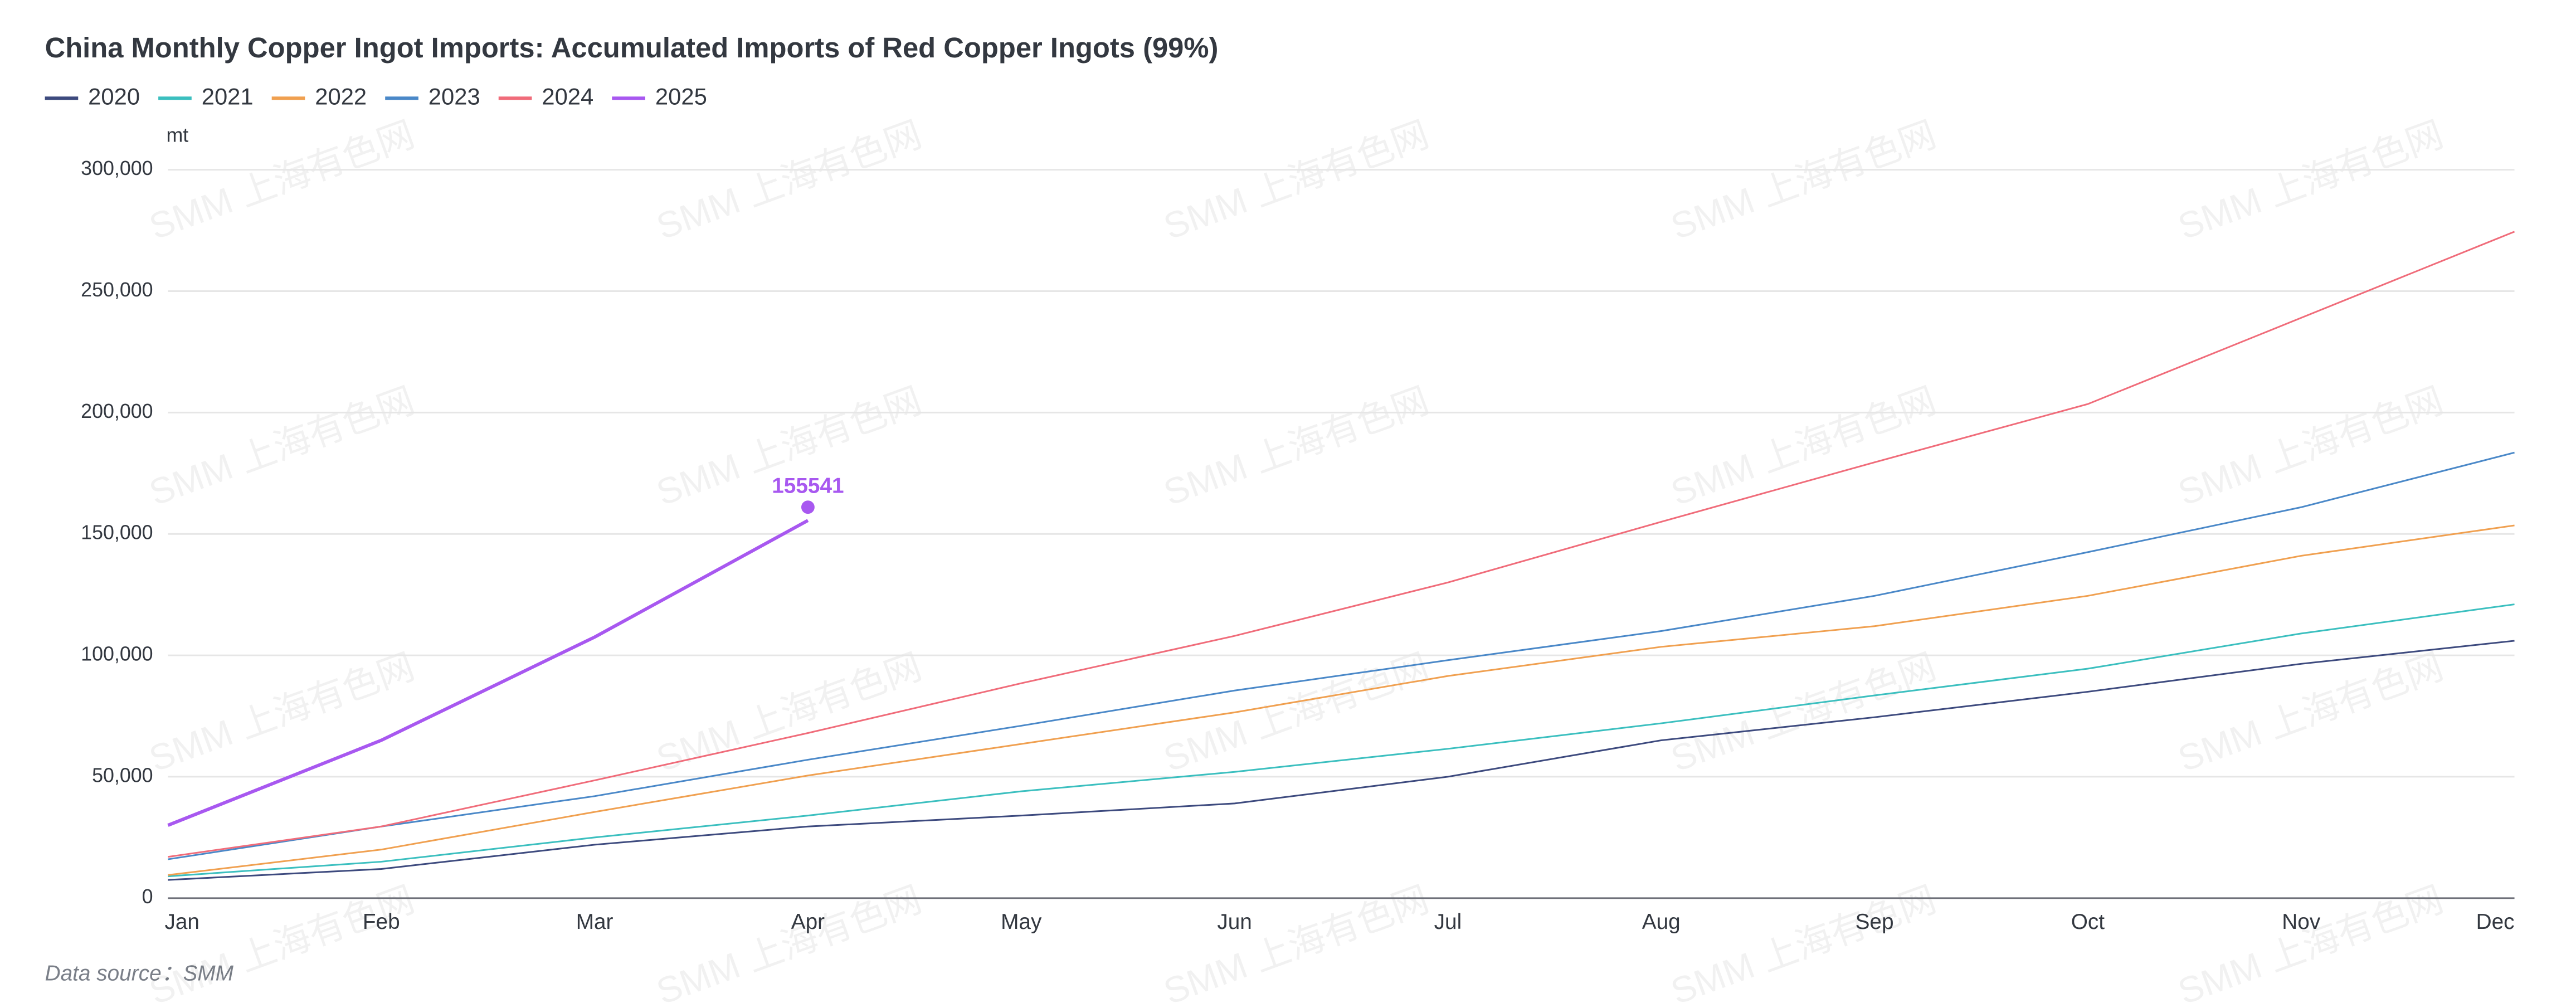  I want to click on y-tick-label: 200,000, so click(117, 411).